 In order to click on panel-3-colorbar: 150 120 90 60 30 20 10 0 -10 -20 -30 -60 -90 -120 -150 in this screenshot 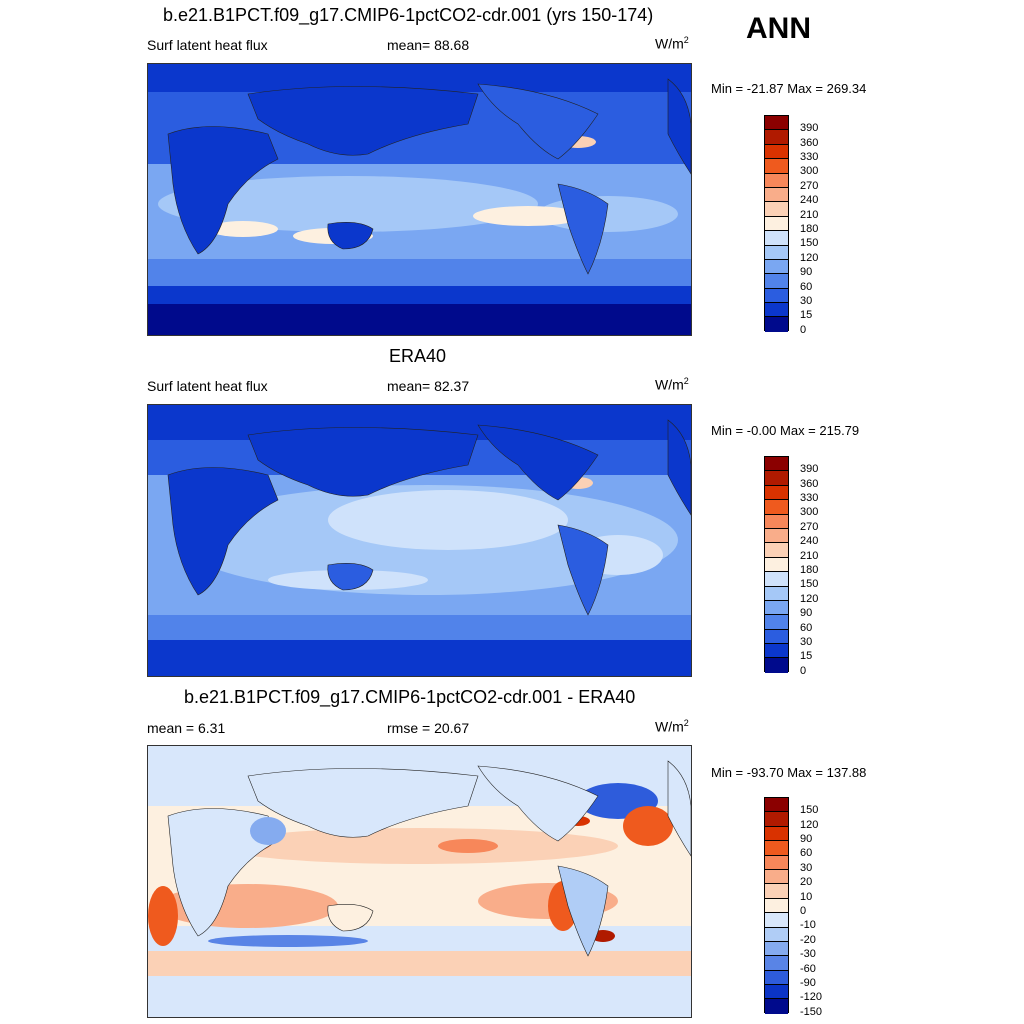, I will do `click(804, 907)`.